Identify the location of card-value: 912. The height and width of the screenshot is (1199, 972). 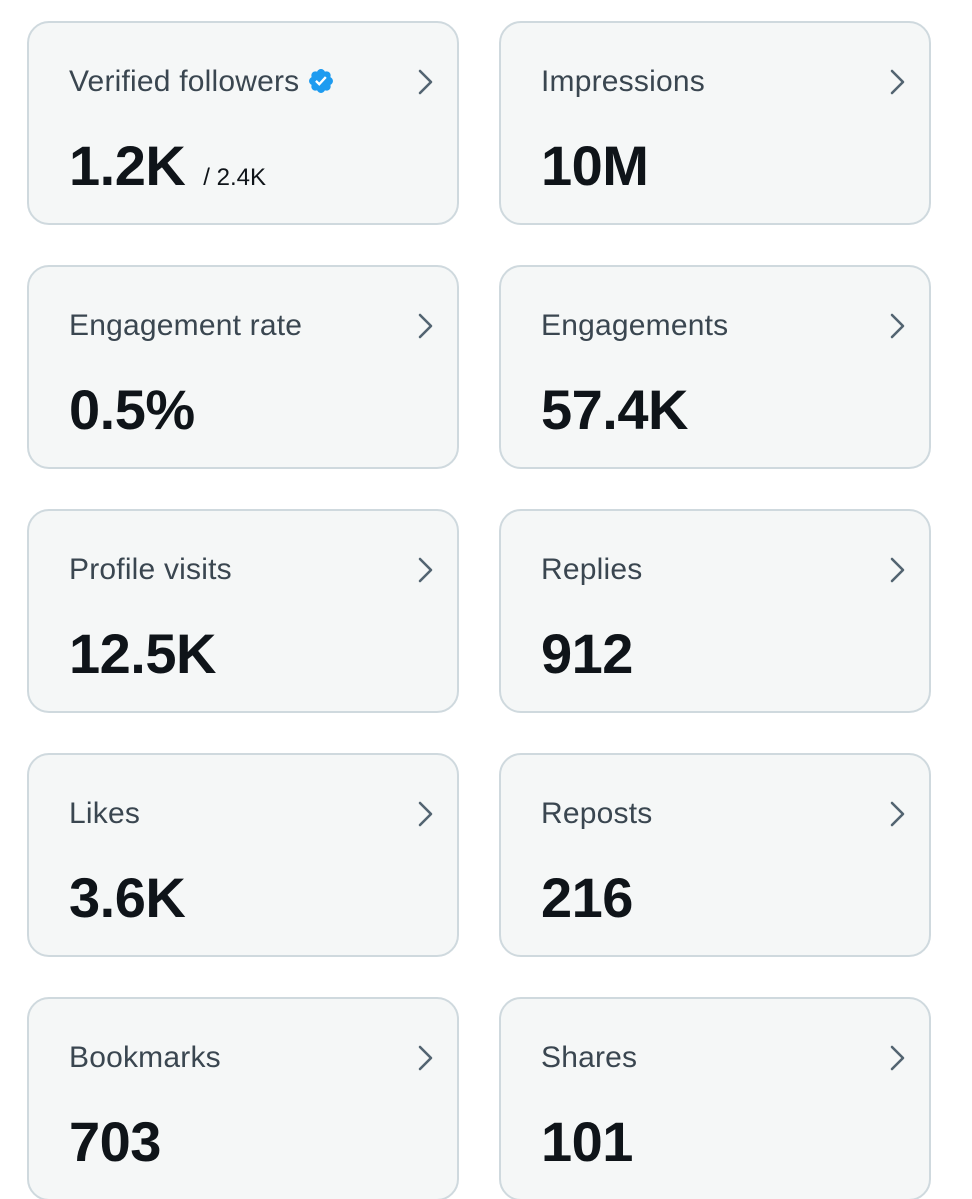
(587, 653).